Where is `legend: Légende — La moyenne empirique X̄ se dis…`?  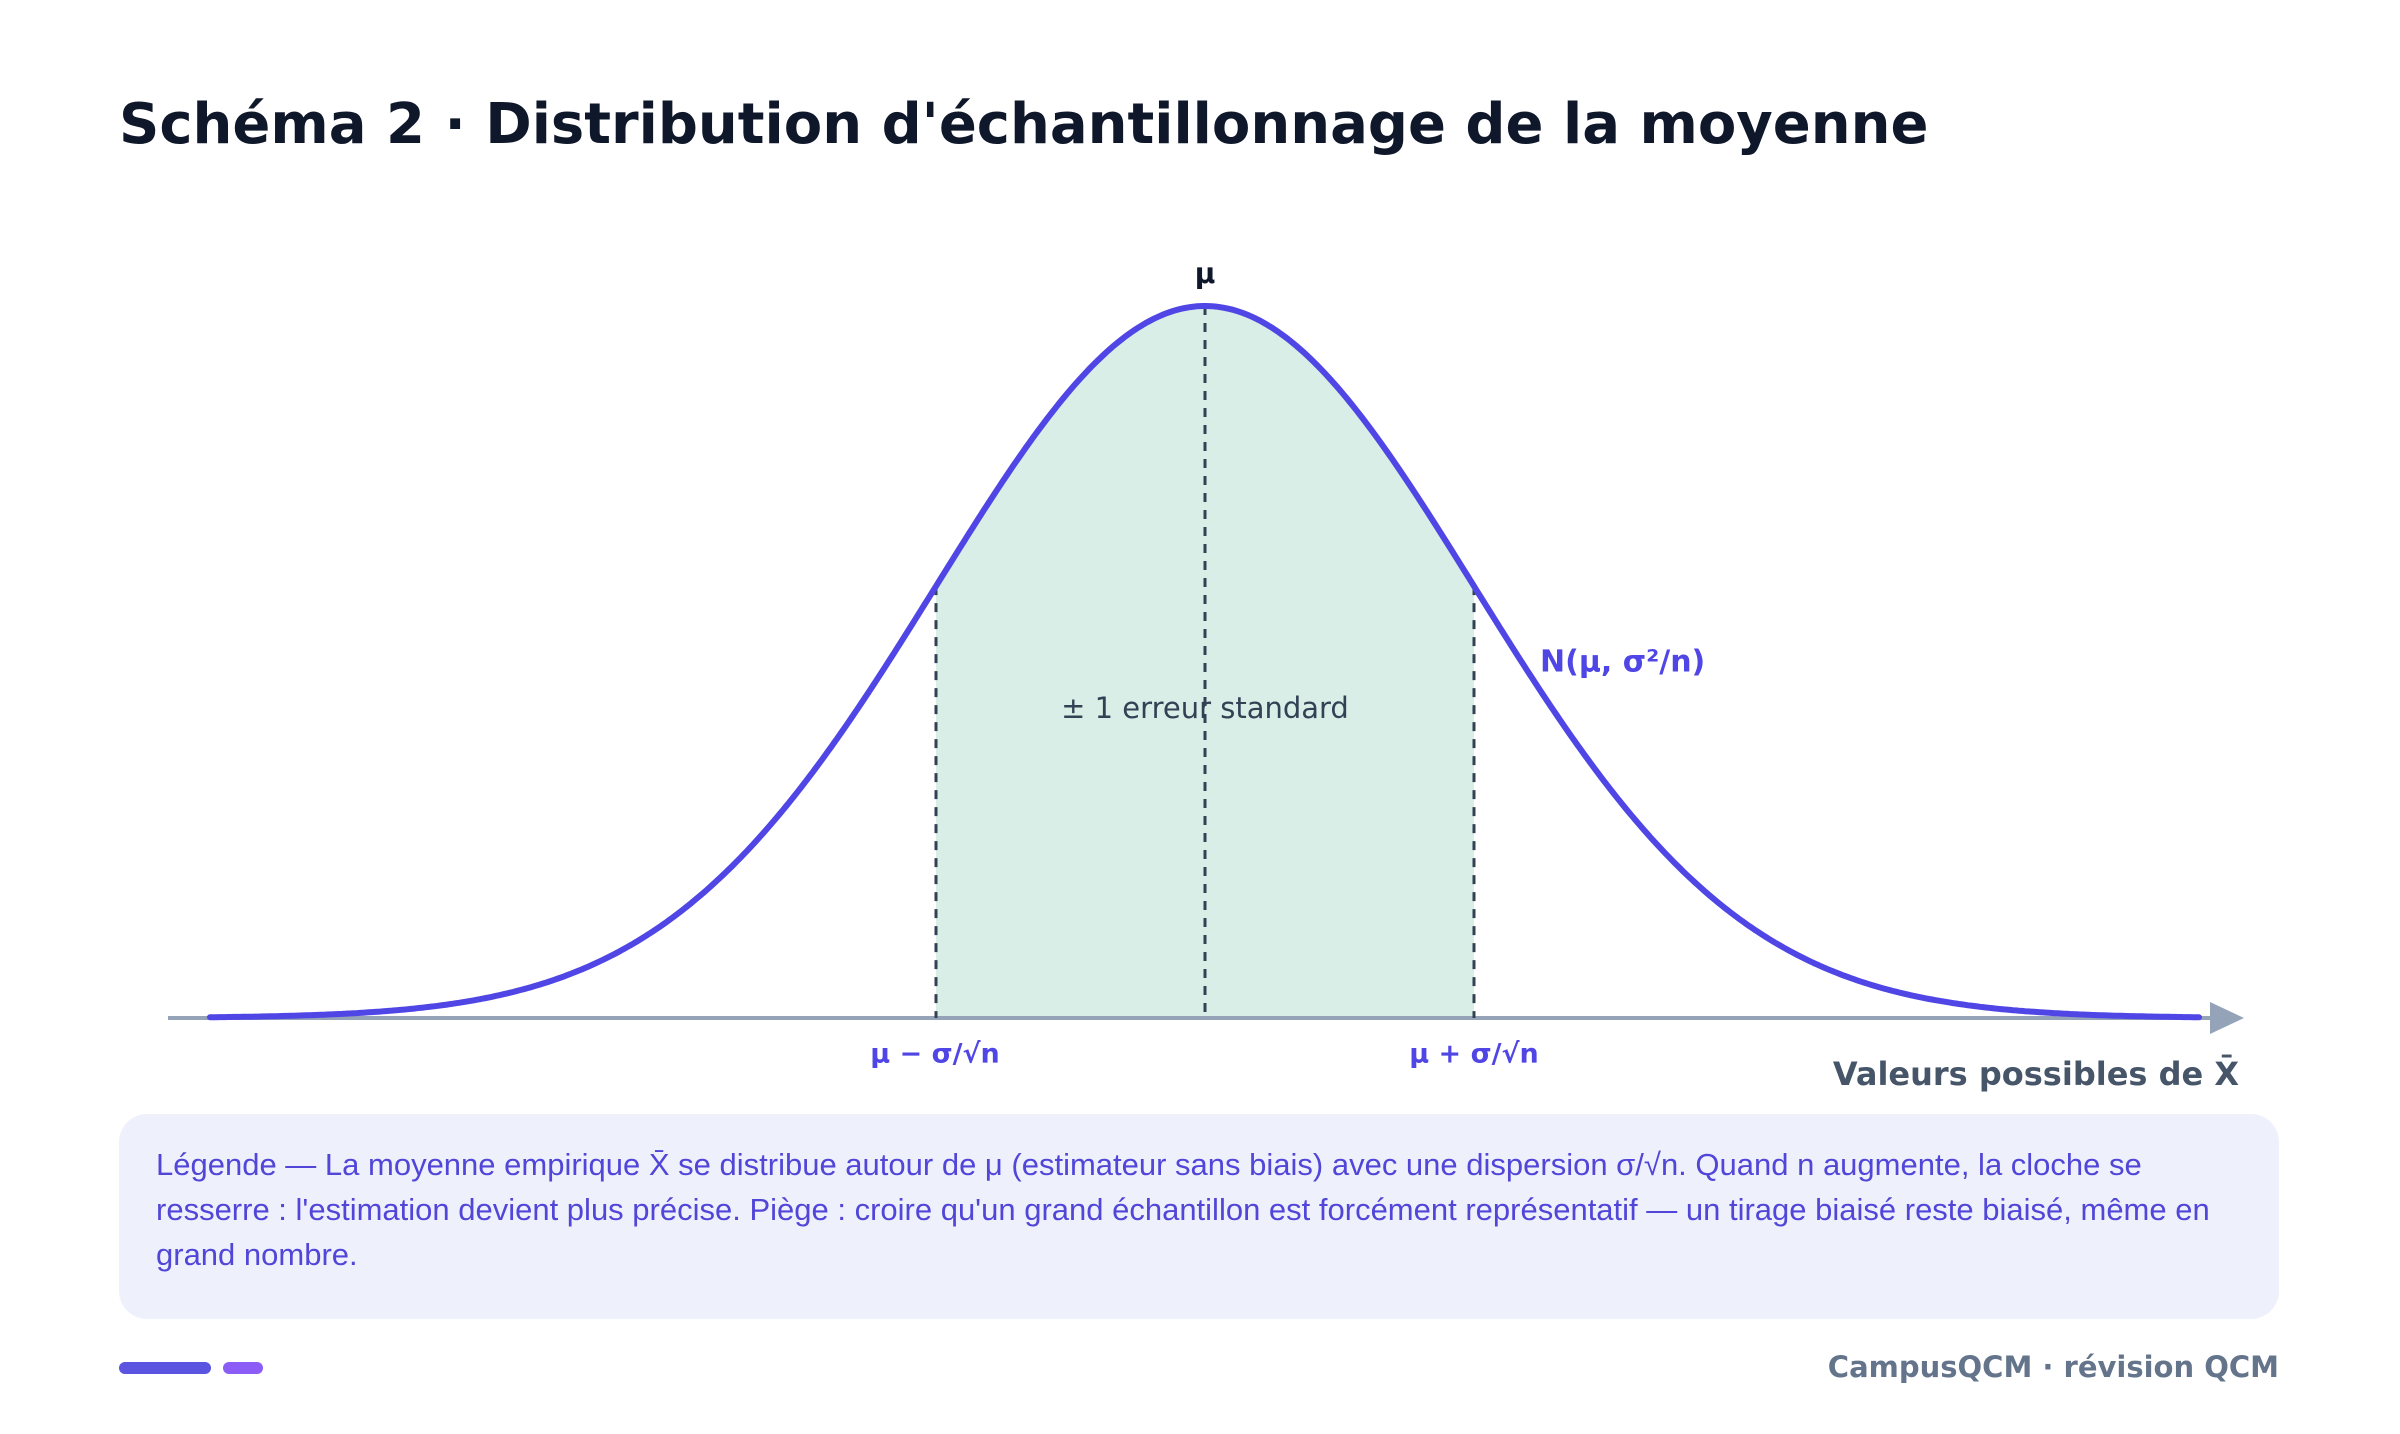
legend: Légende — La moyenne empirique X̄ se dis… is located at coordinates (1199, 1216).